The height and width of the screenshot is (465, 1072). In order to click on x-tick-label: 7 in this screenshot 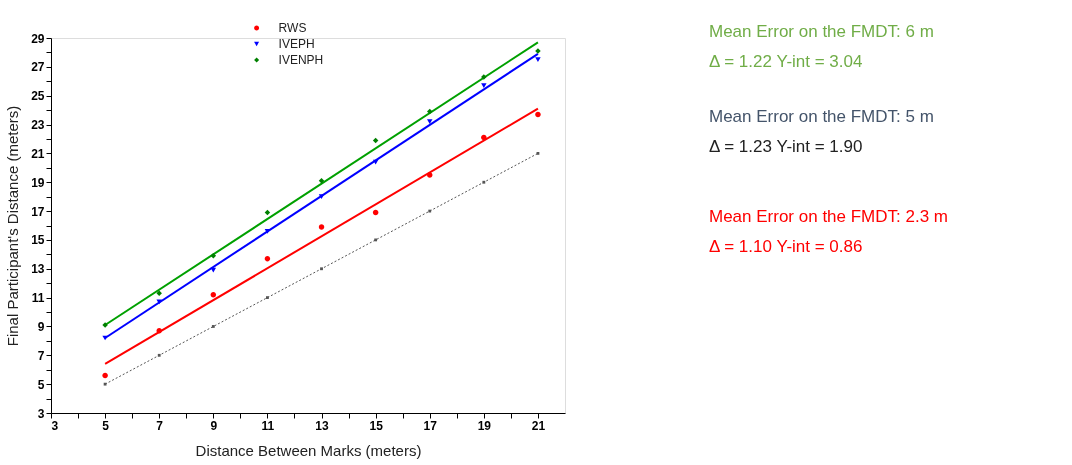, I will do `click(160, 425)`.